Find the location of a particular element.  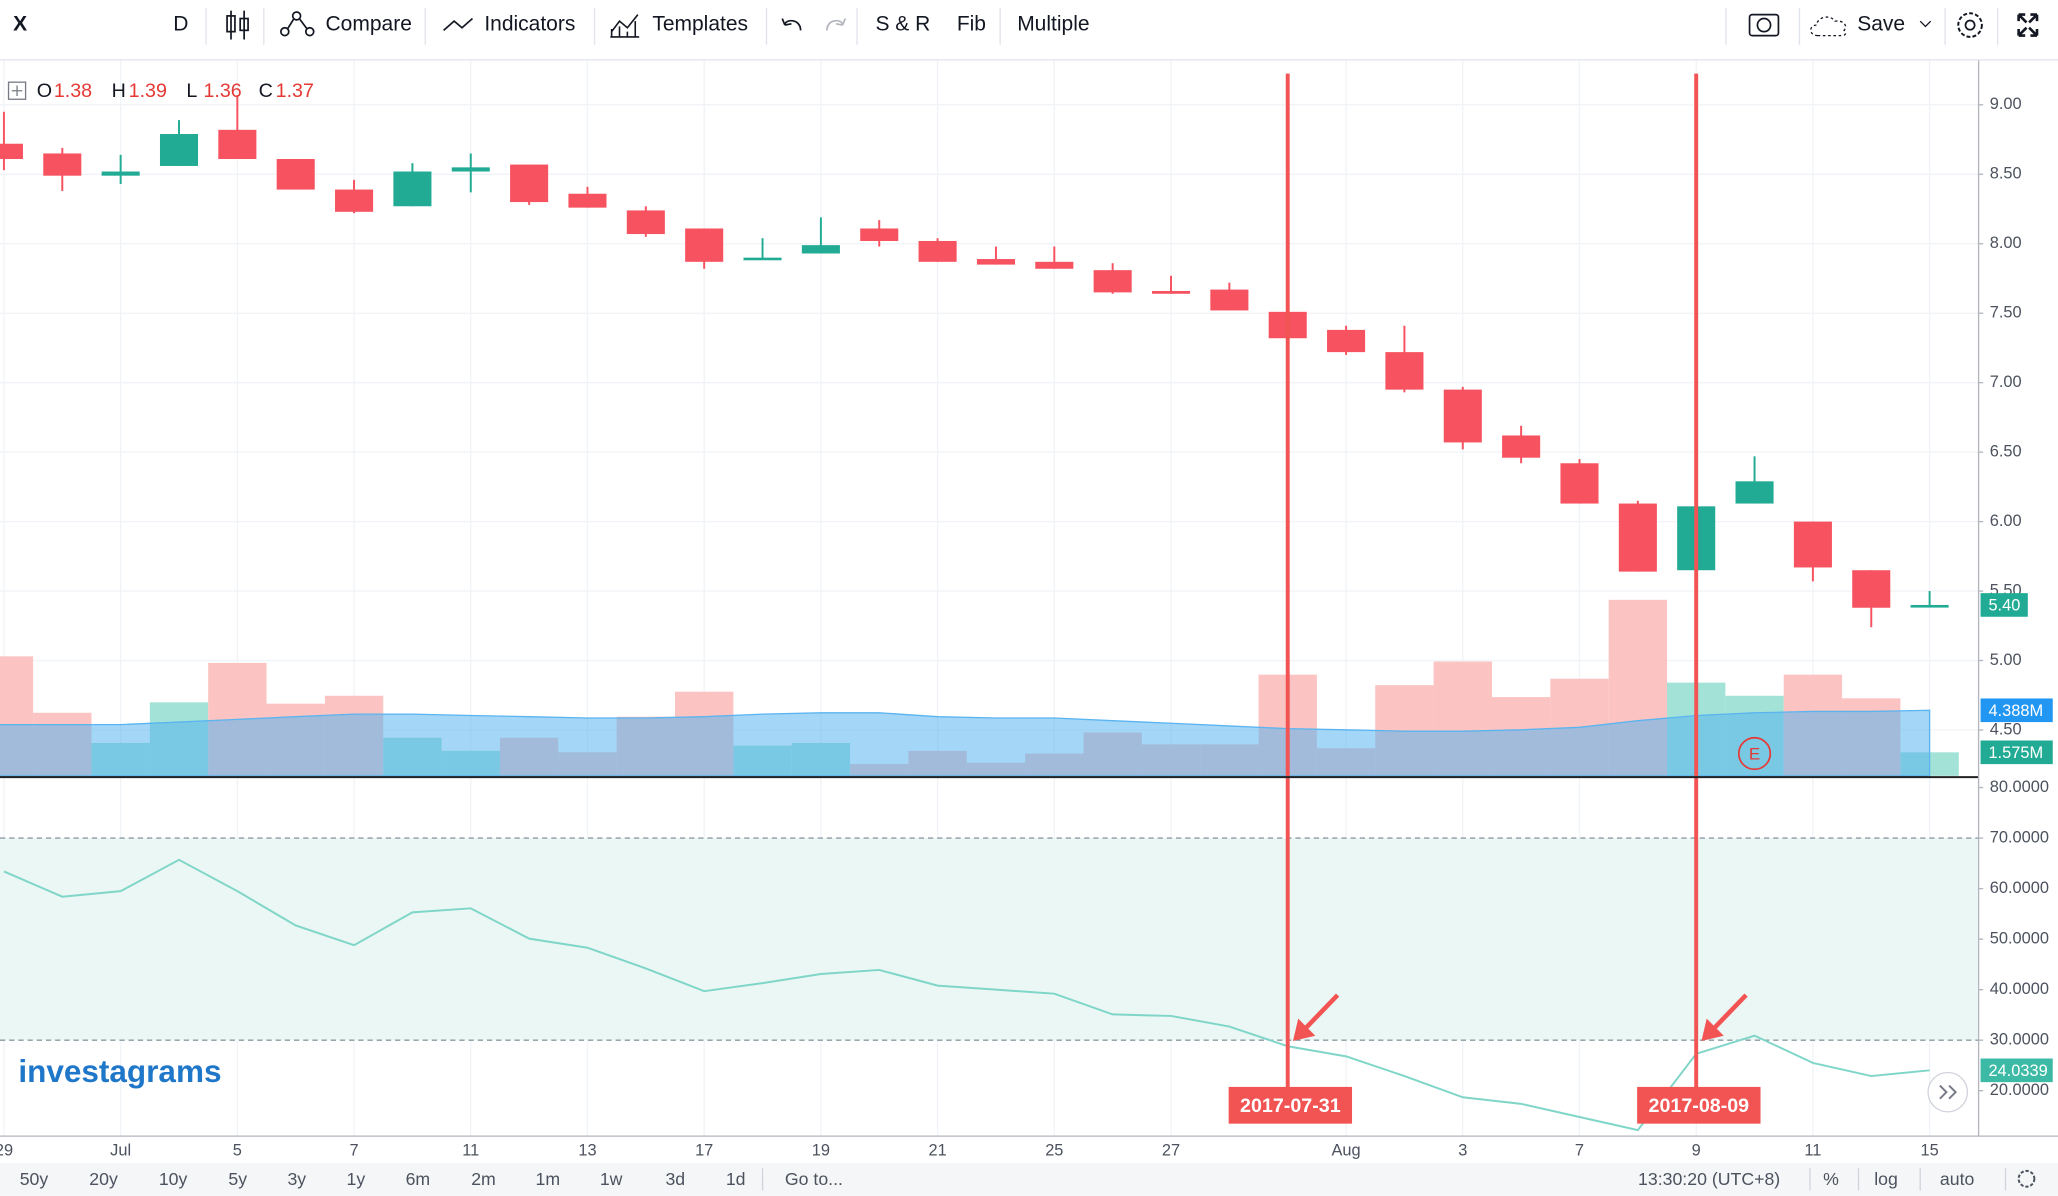

scale-option: % is located at coordinates (1831, 1179).